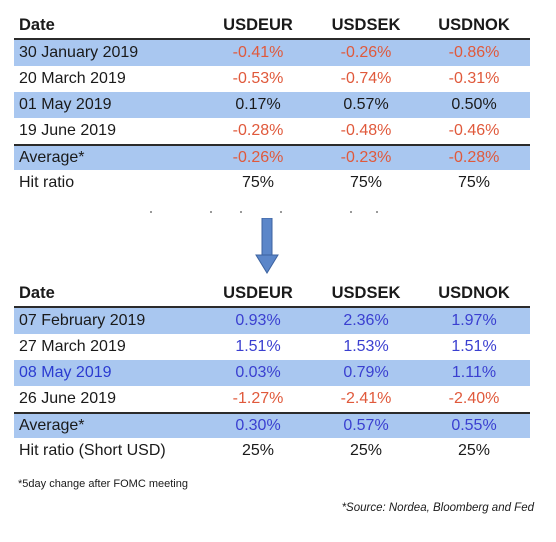  What do you see at coordinates (366, 398) in the screenshot?
I see `cell-usdsek: -2.41%` at bounding box center [366, 398].